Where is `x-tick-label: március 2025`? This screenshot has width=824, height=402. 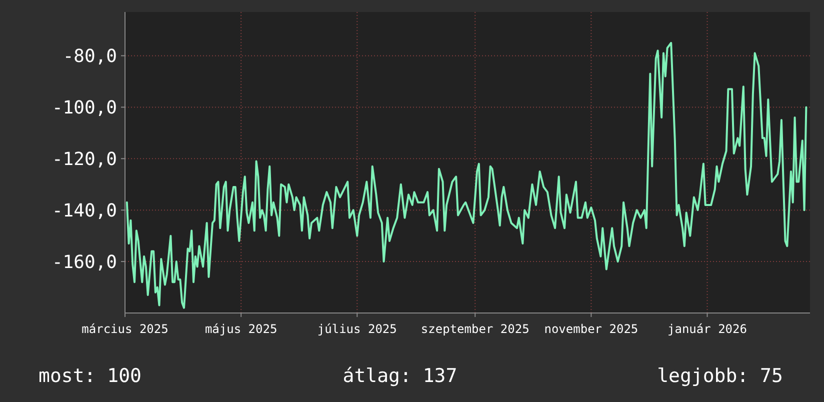 x-tick-label: március 2025 is located at coordinates (125, 329).